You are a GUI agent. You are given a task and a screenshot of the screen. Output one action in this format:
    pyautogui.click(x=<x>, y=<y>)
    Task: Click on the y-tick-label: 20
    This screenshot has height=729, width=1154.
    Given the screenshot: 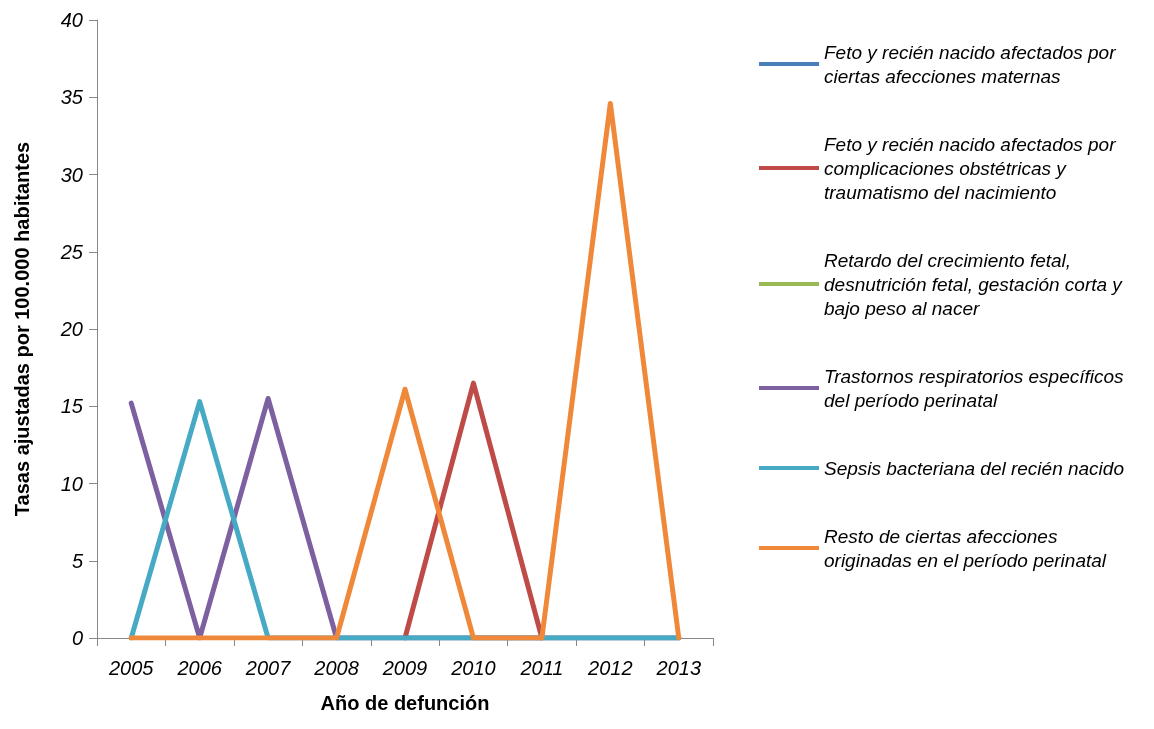 What is the action you would take?
    pyautogui.click(x=71, y=329)
    